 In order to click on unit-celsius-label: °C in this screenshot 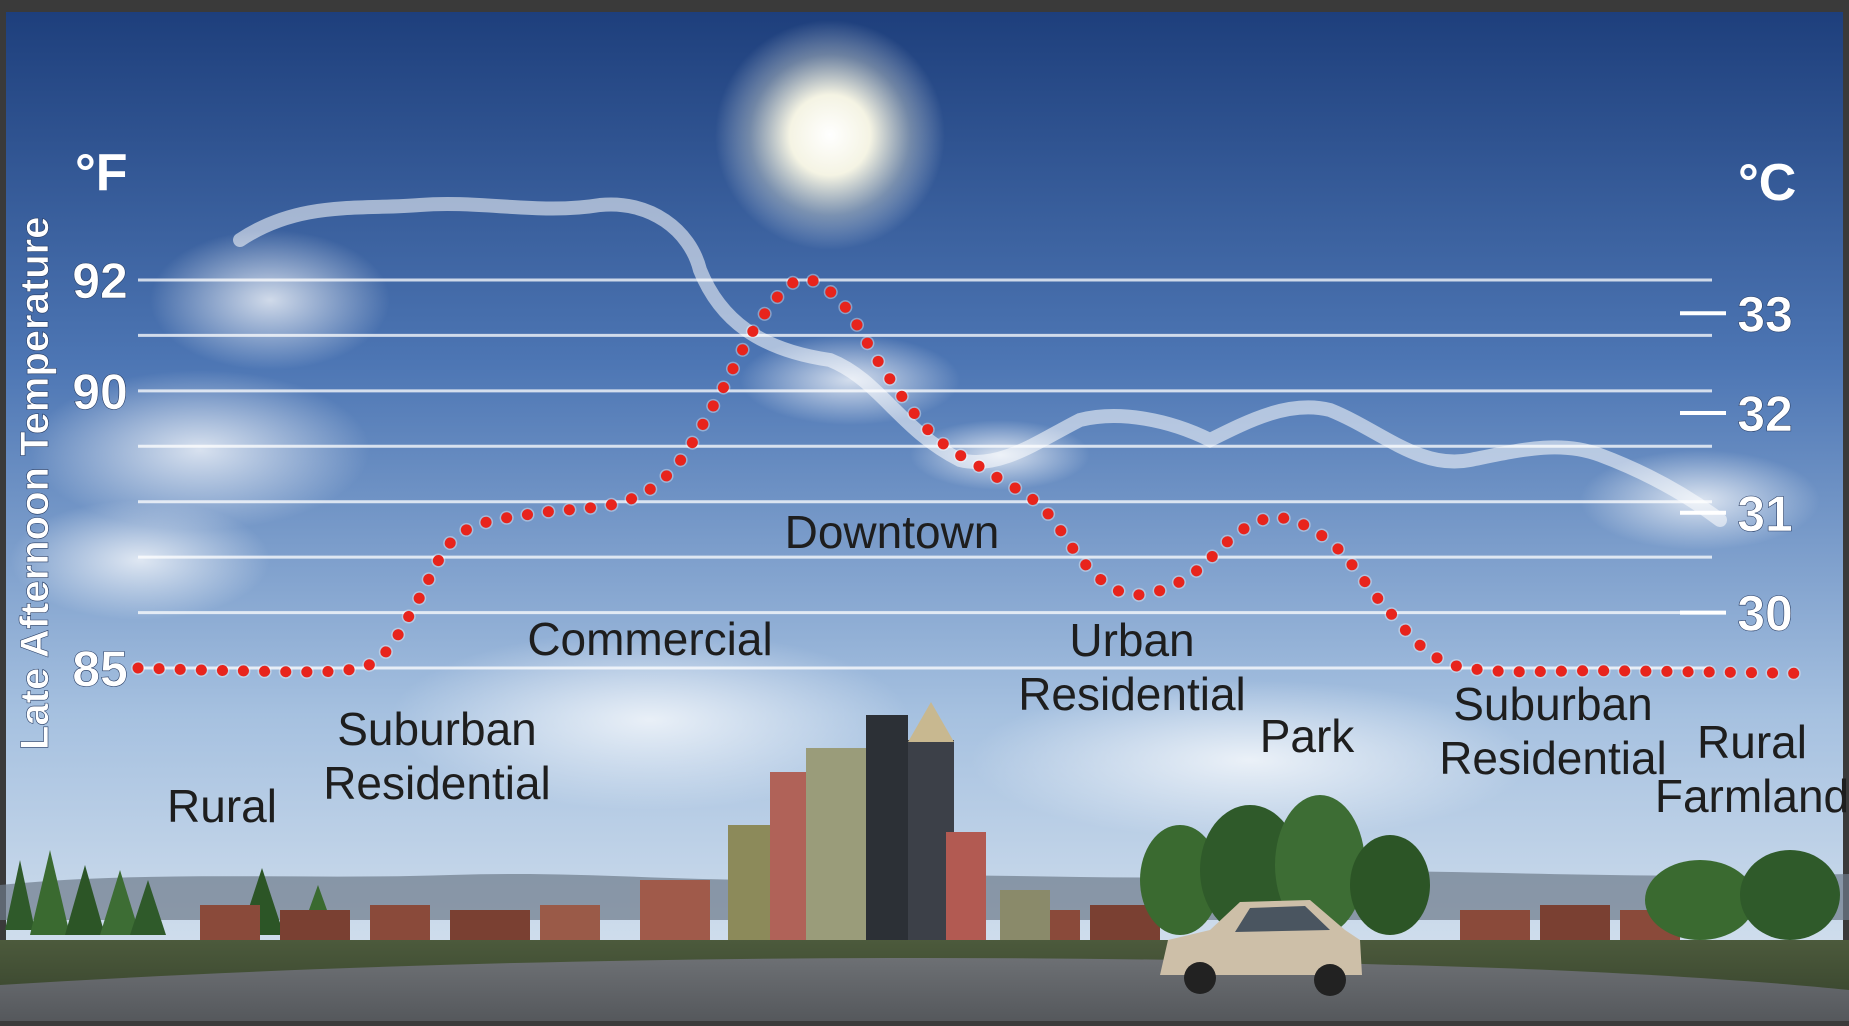, I will do `click(1767, 183)`.